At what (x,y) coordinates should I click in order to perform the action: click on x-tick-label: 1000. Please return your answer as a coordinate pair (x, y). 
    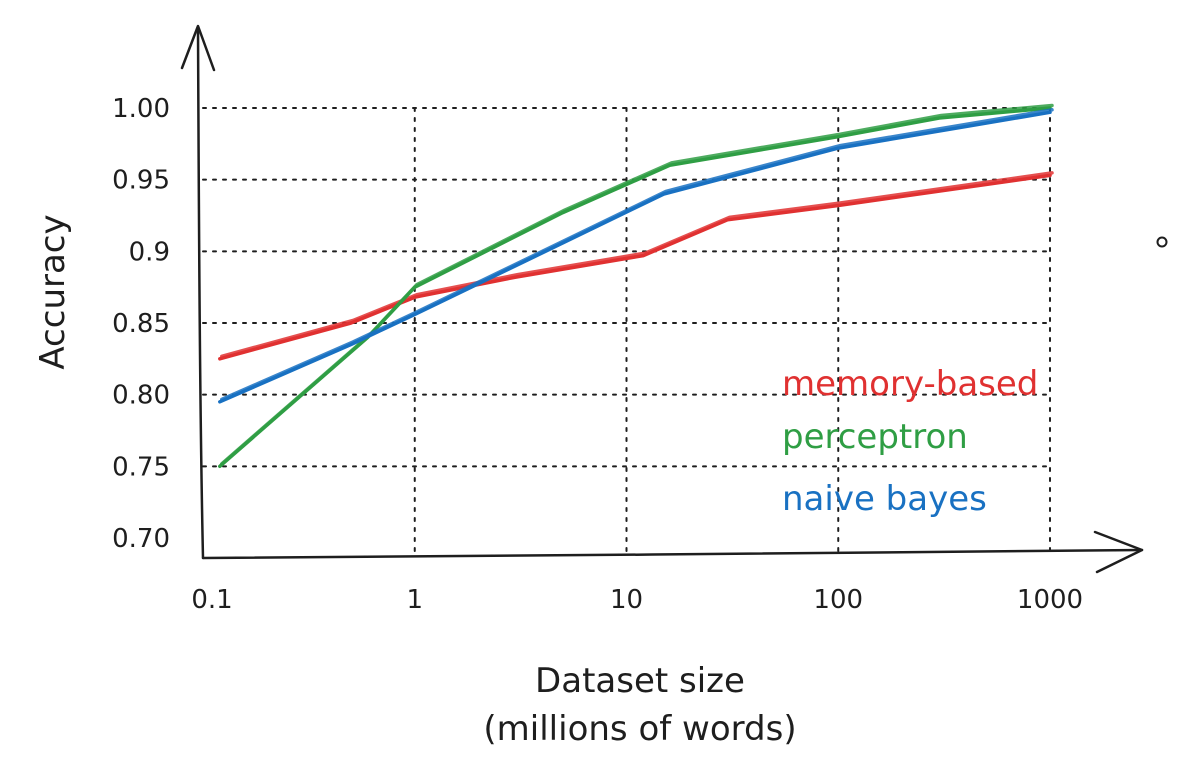
    Looking at the image, I should click on (1050, 600).